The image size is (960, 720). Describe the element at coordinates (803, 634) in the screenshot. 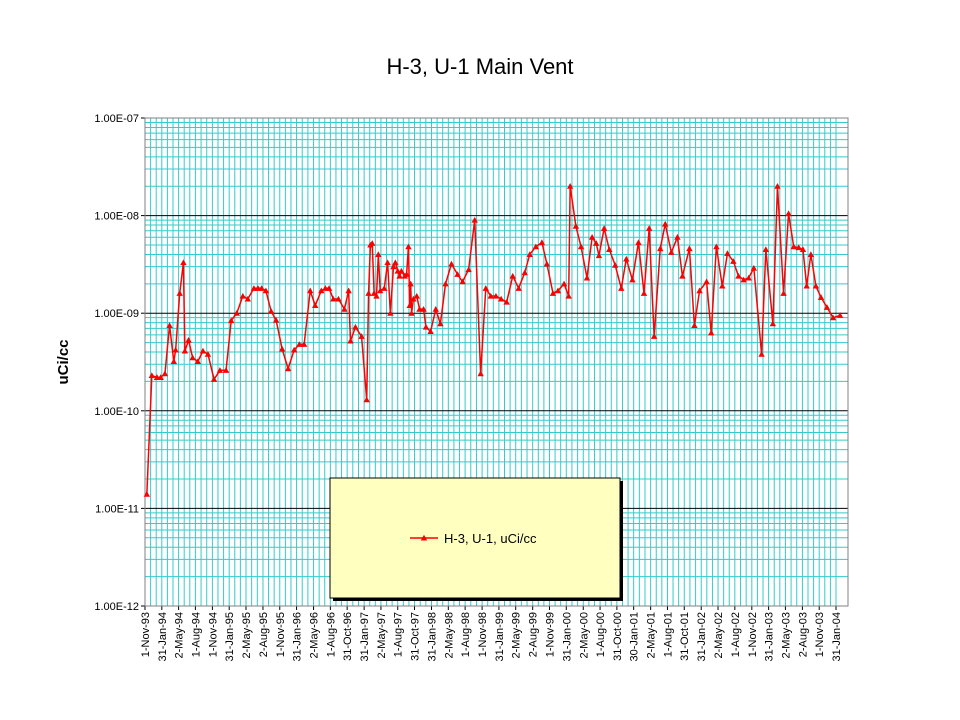

I see `x-tick-label: 2-Aug-03` at that location.